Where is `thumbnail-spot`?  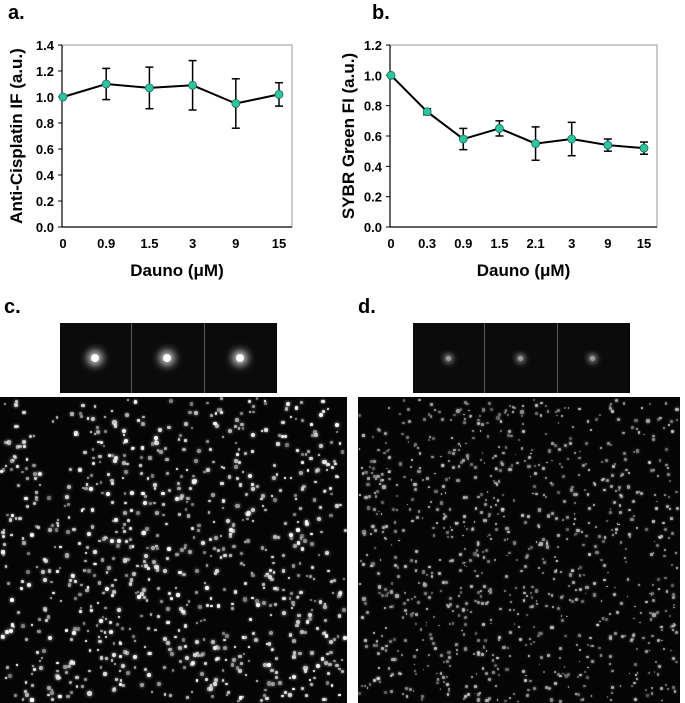 thumbnail-spot is located at coordinates (593, 358).